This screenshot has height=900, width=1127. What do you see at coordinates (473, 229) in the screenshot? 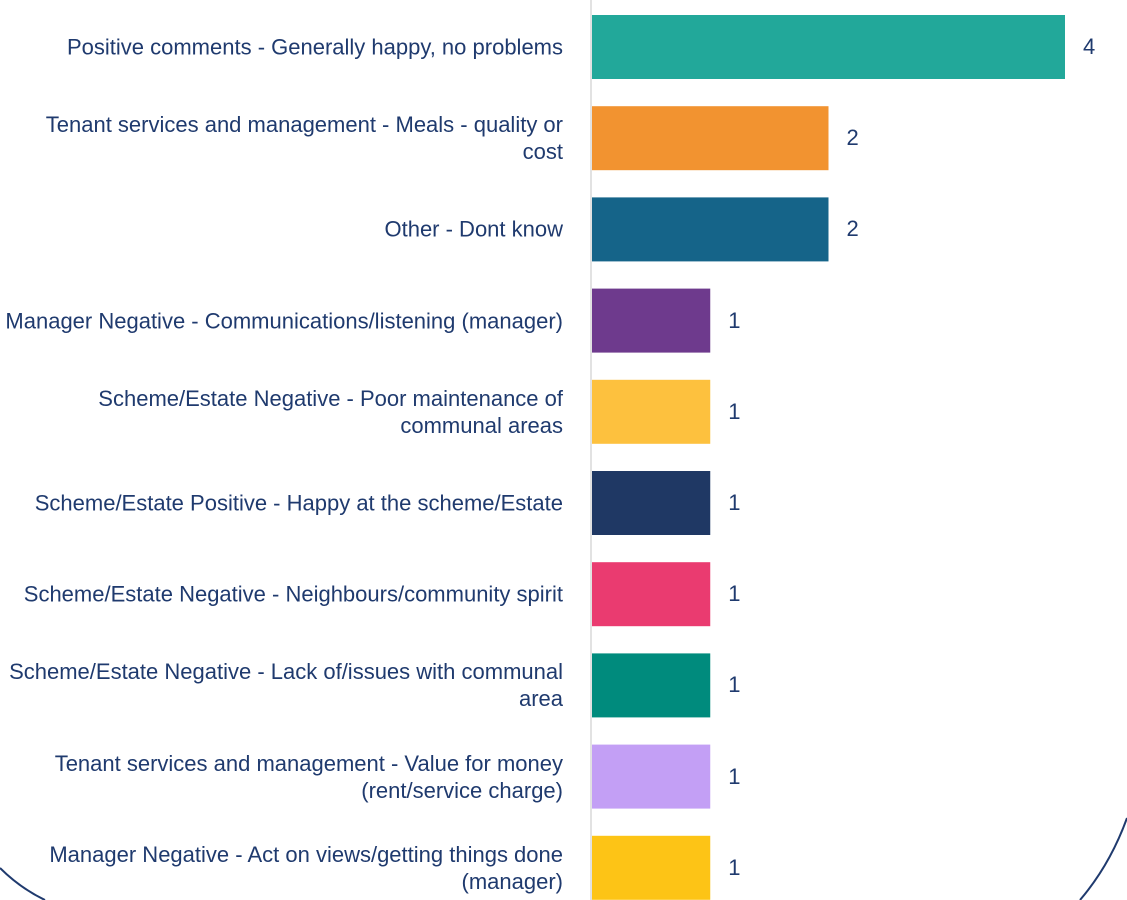
I see `category-label: Other - Dont know` at bounding box center [473, 229].